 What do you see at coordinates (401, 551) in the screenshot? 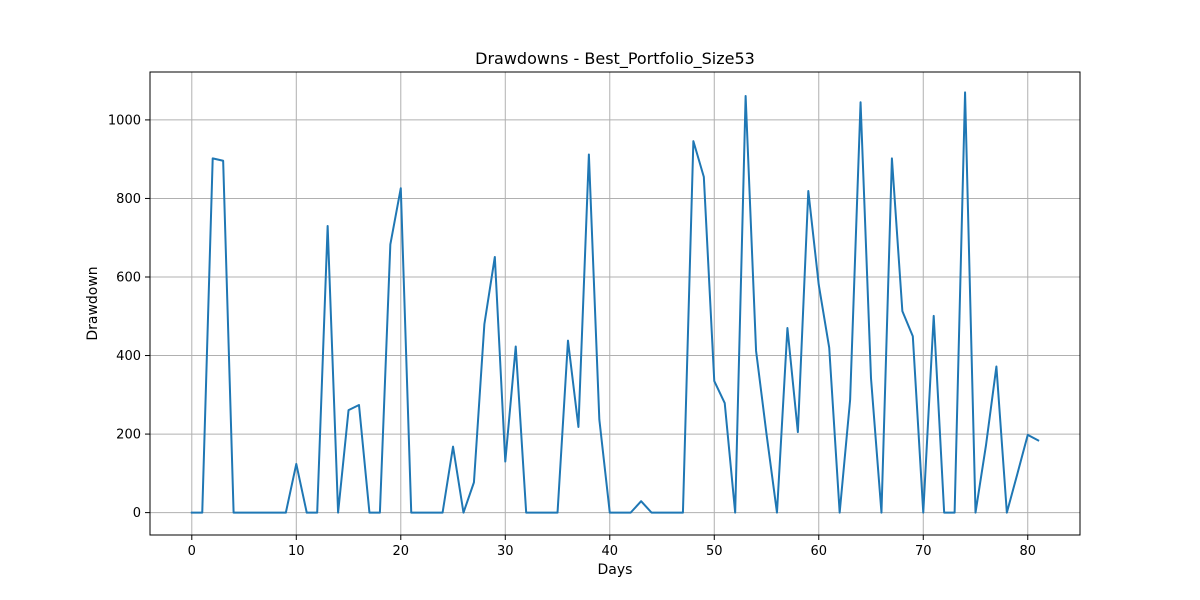
I see `x-tick-label: 20` at bounding box center [401, 551].